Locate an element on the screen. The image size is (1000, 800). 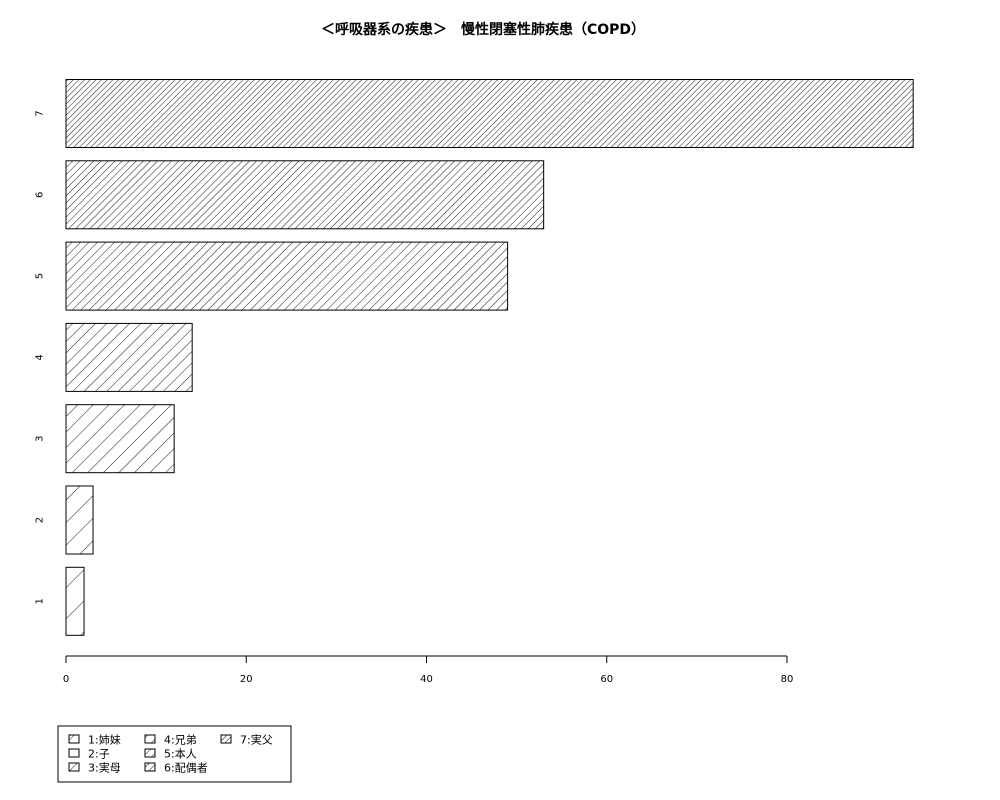
y-tick-label-3: 3 is located at coordinates (40, 439).